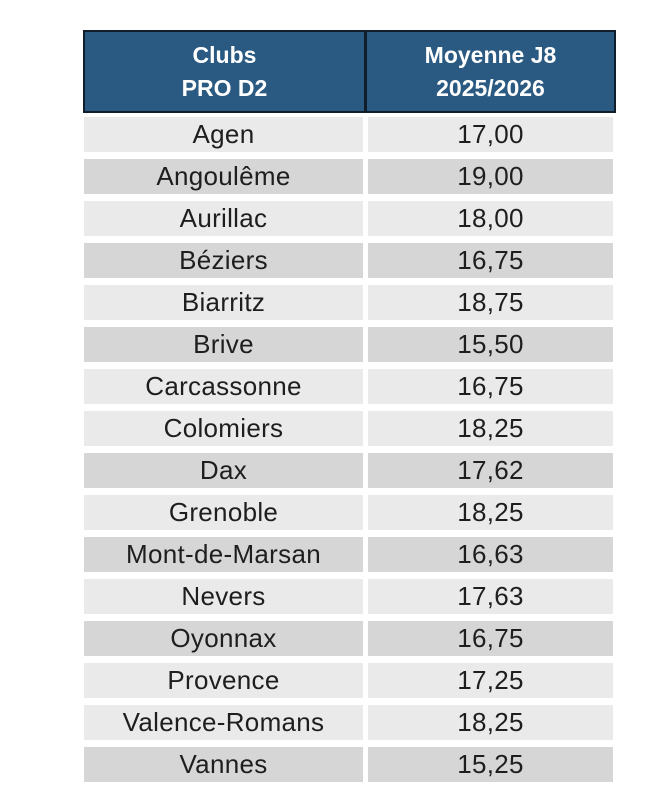  Describe the element at coordinates (223, 470) in the screenshot. I see `club-cell: Dax` at that location.